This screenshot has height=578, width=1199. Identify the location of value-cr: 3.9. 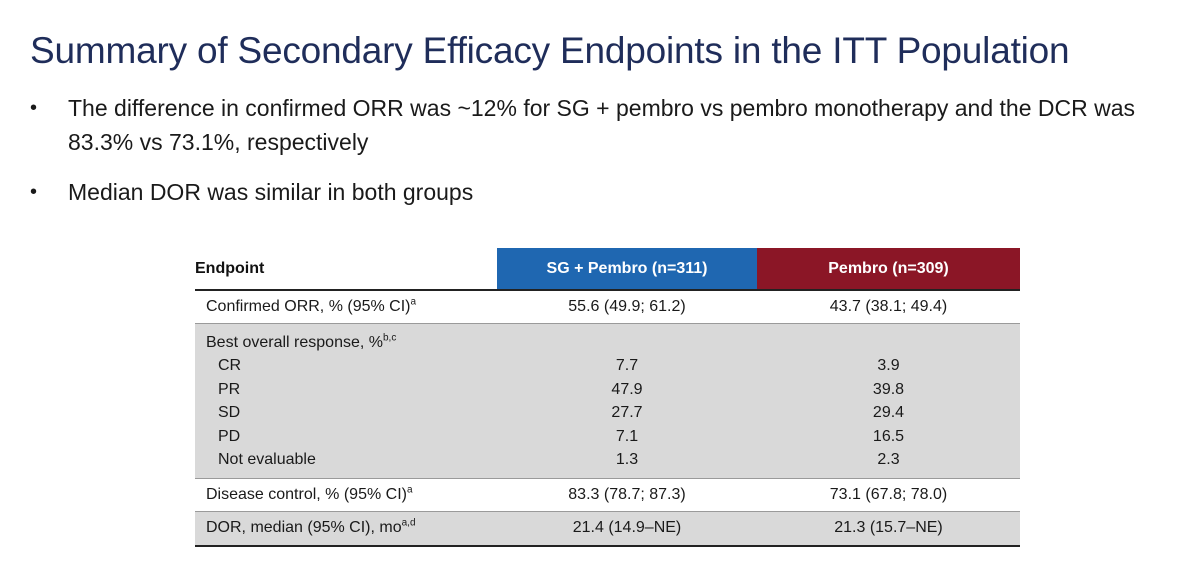
(888, 365).